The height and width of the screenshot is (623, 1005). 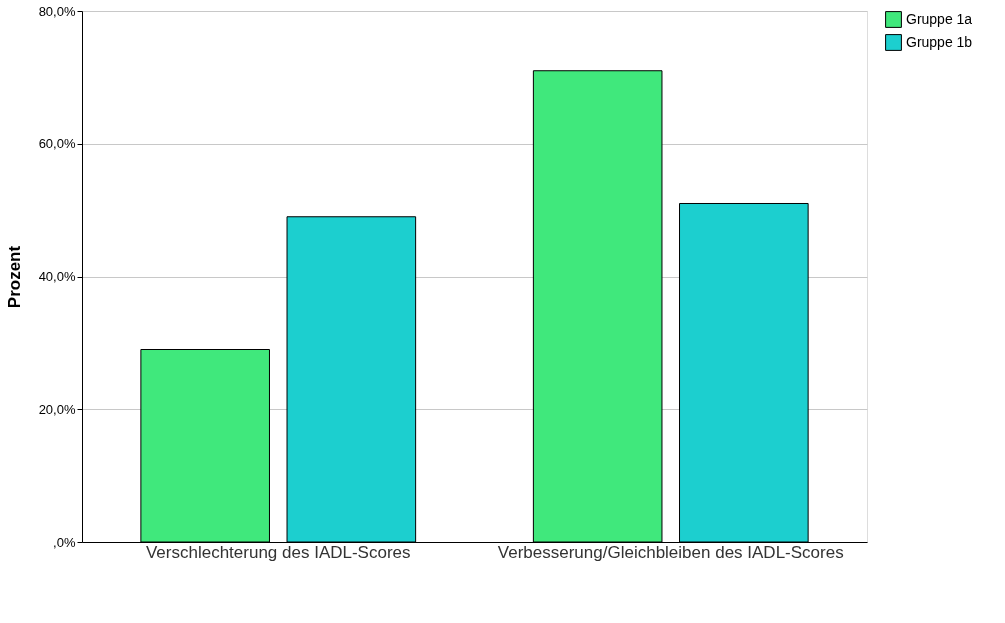 What do you see at coordinates (64, 542) in the screenshot?
I see `y-tick-label: ,0%` at bounding box center [64, 542].